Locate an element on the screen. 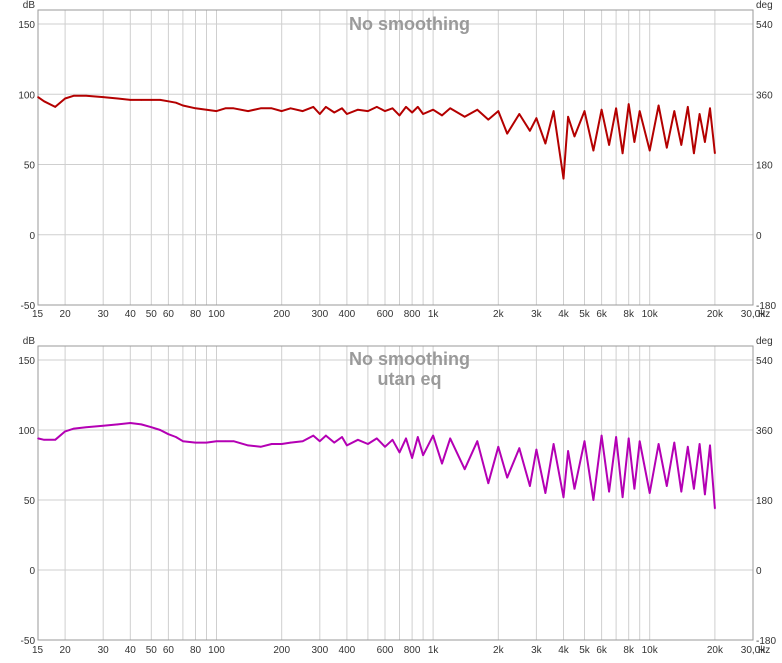  x-axis-unit: Hz is located at coordinates (764, 650).